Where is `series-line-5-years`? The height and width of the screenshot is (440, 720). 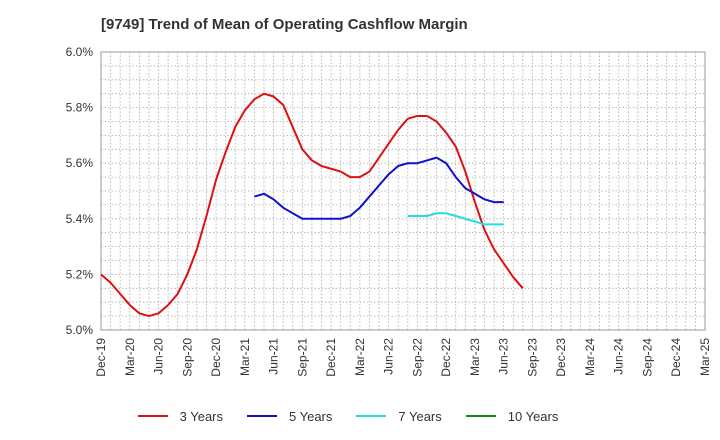
series-line-5-years is located at coordinates (379, 188).